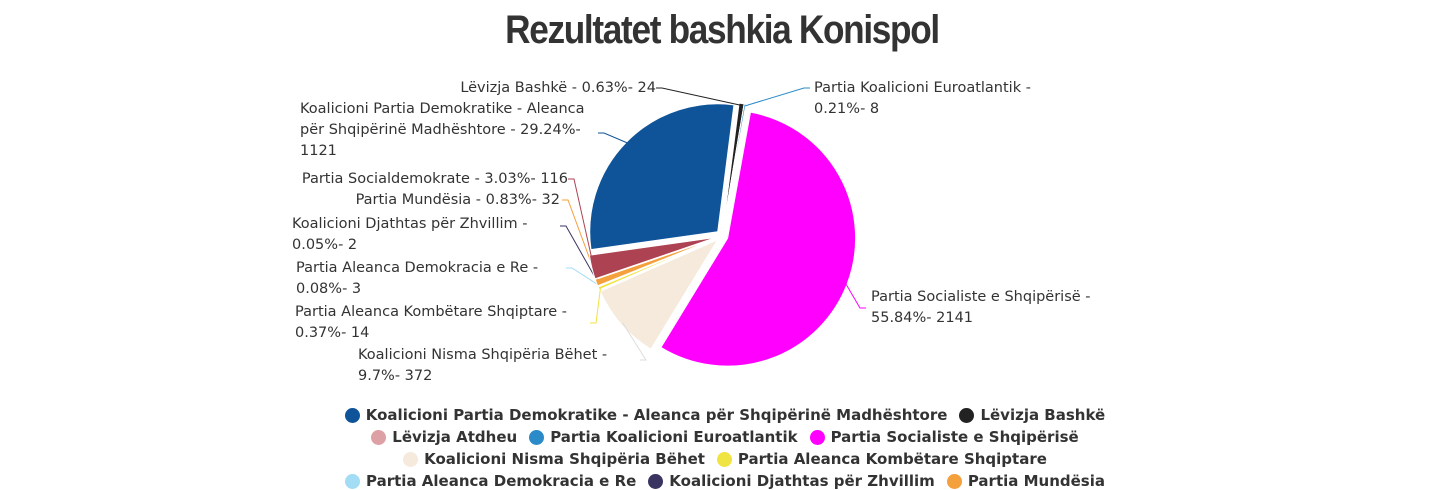  I want to click on legend-label: Partia Mundësia, so click(1036, 481).